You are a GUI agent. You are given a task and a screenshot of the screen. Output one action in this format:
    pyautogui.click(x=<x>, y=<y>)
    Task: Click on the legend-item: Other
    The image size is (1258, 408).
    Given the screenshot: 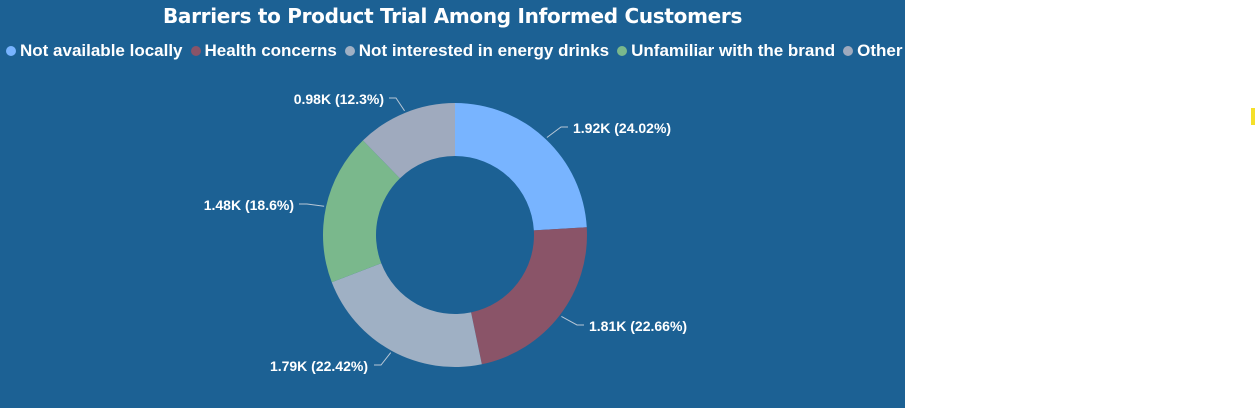 What is the action you would take?
    pyautogui.click(x=873, y=51)
    